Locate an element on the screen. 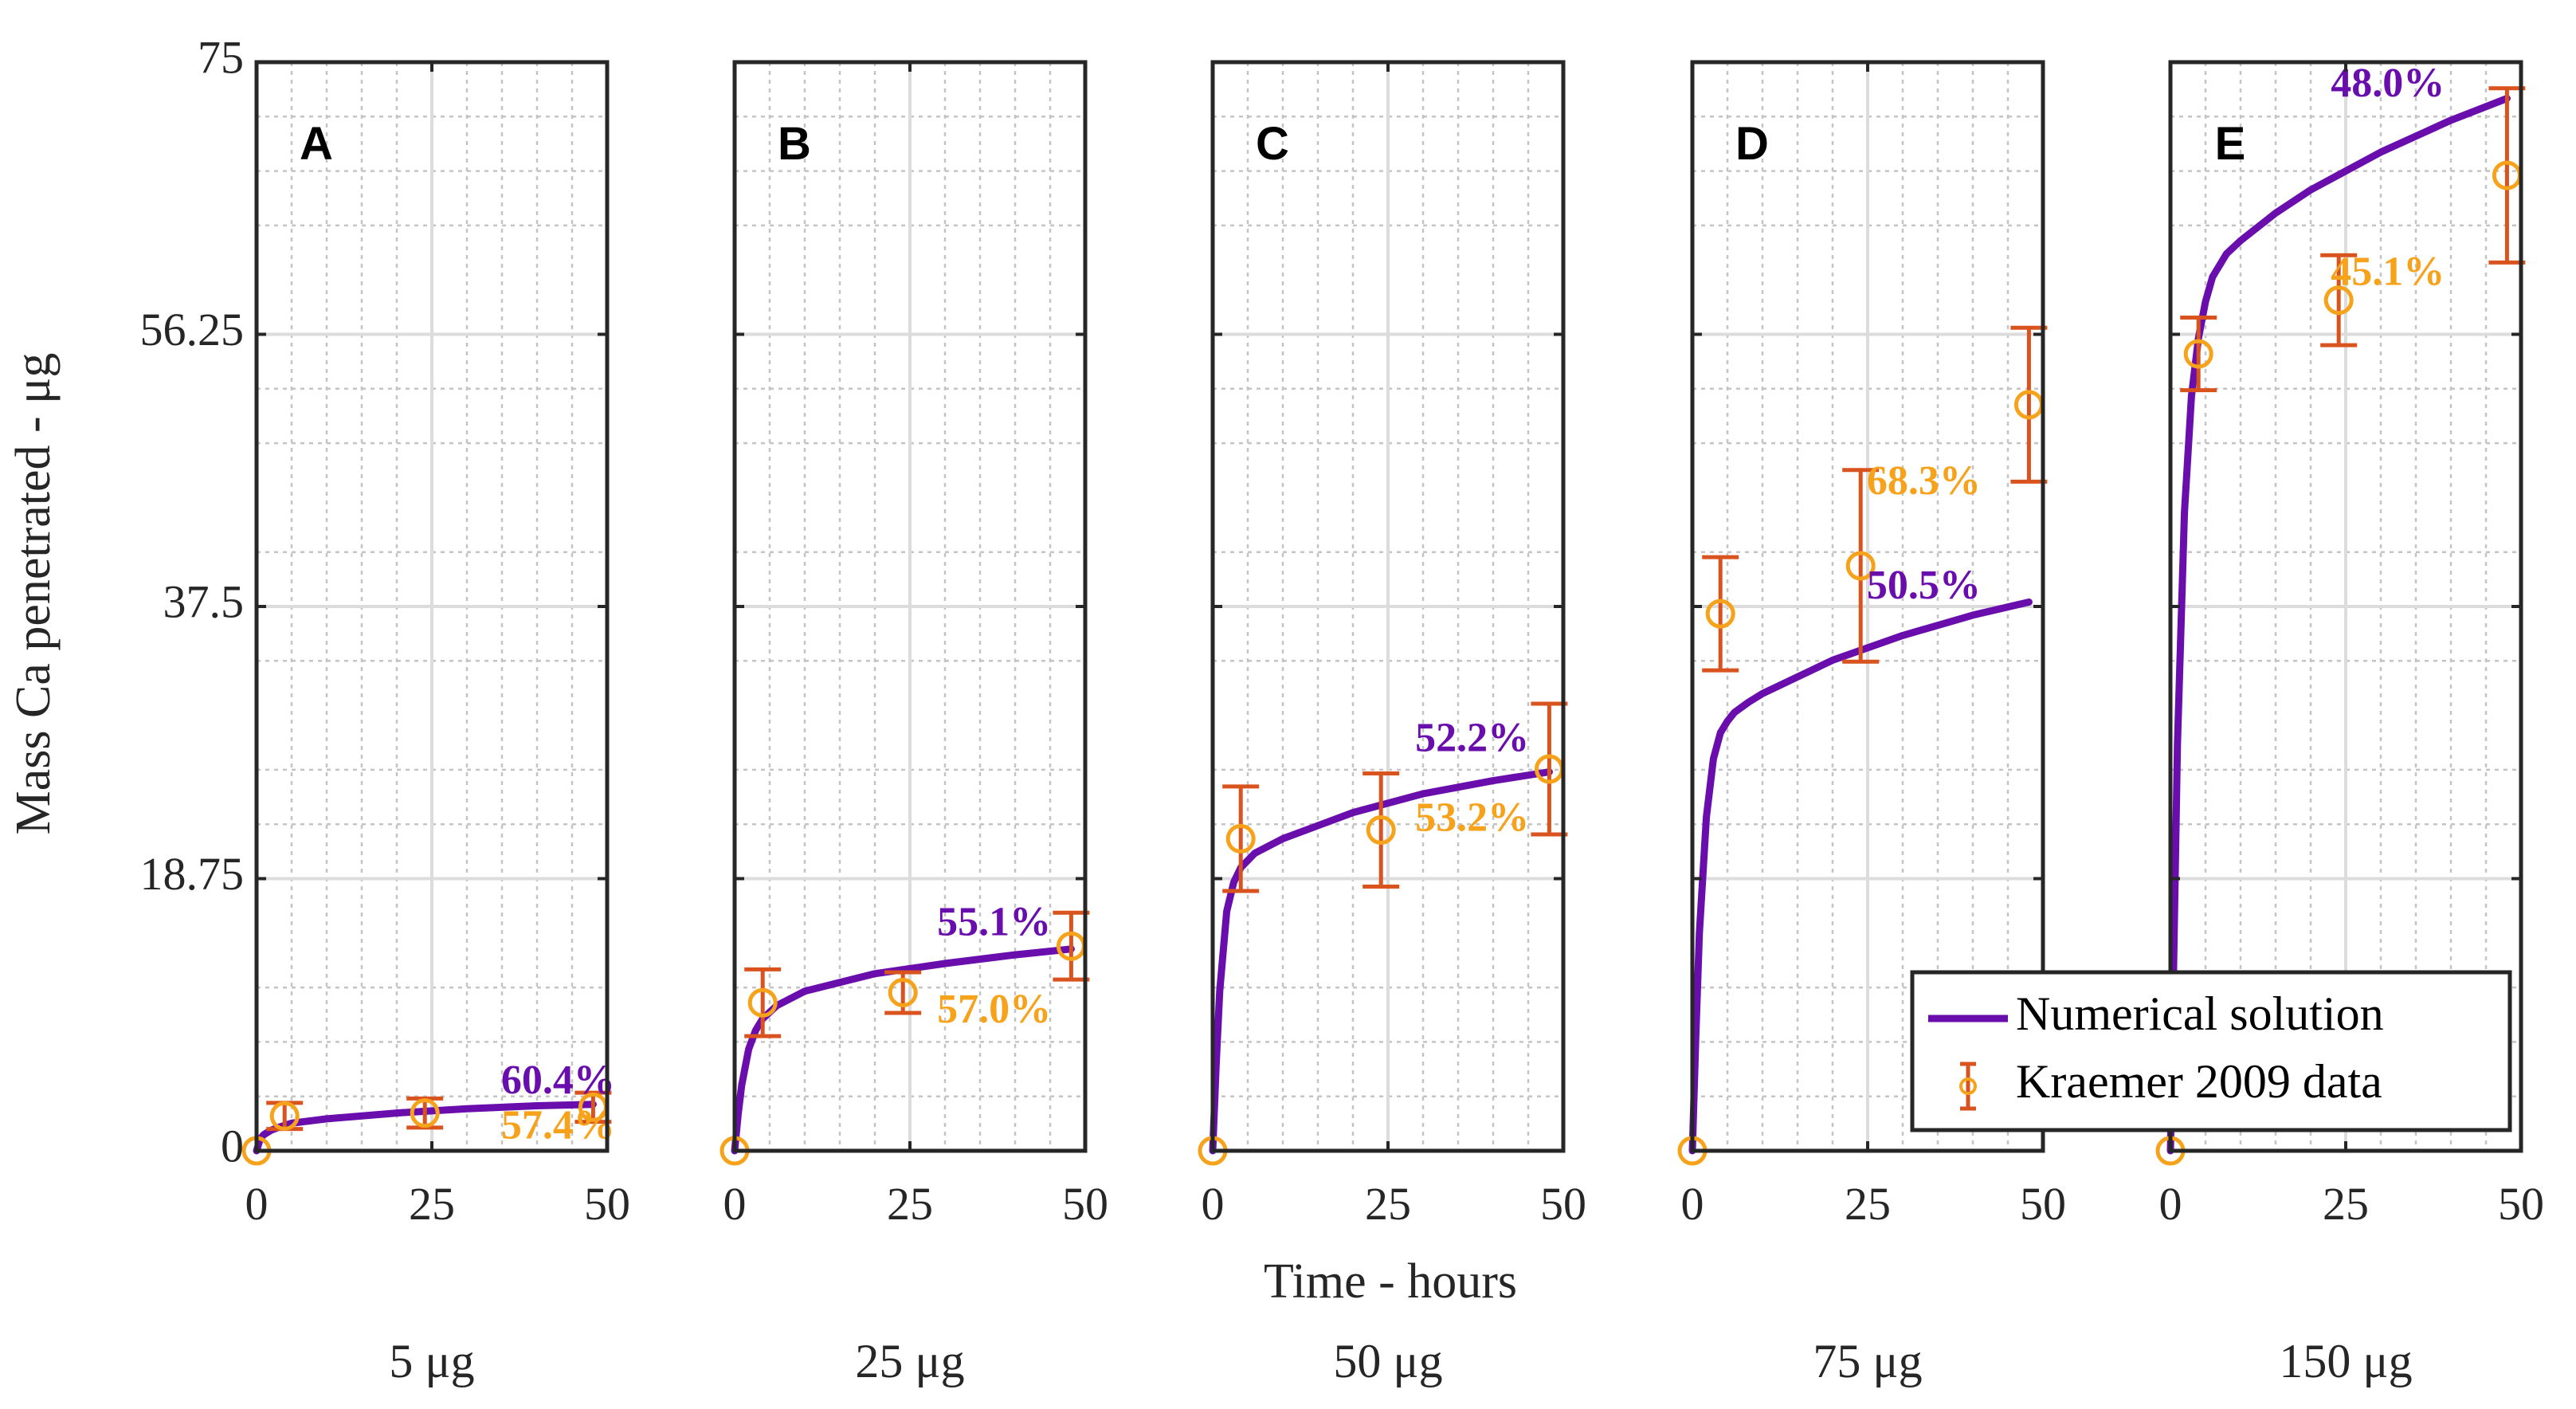  dose-label: 150 μg is located at coordinates (2345, 1361).